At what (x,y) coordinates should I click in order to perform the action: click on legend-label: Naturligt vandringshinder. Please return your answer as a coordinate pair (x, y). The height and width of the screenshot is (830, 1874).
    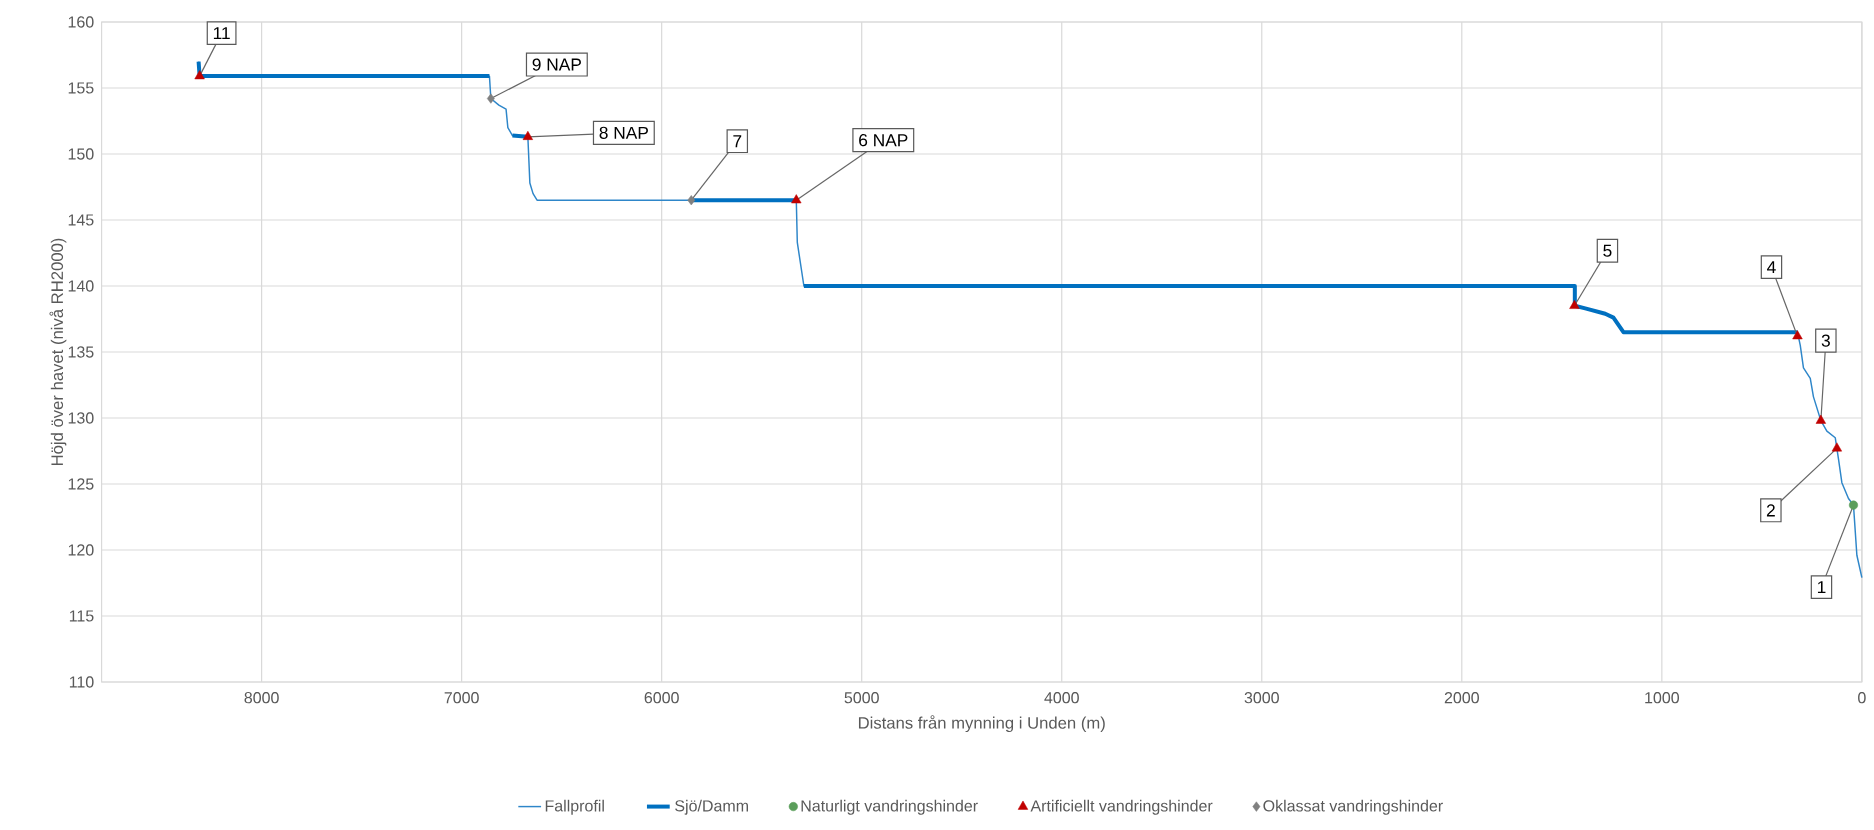
    Looking at the image, I should click on (889, 807).